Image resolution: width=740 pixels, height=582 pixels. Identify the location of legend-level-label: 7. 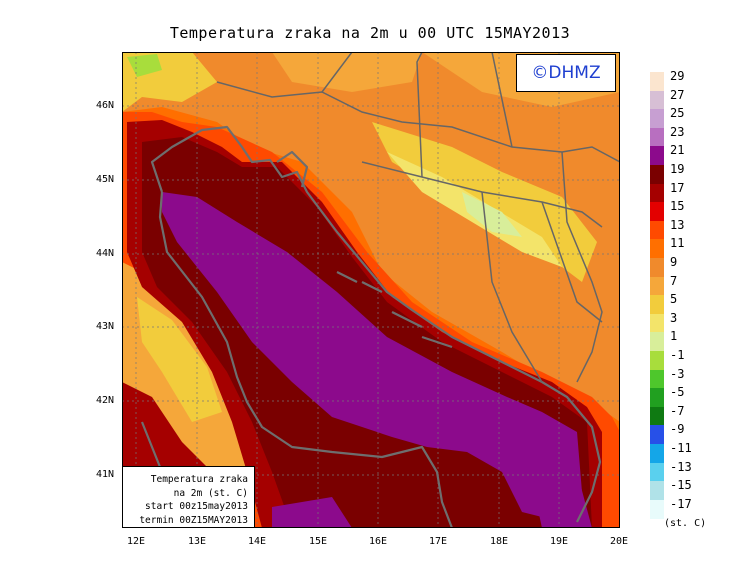
(674, 280).